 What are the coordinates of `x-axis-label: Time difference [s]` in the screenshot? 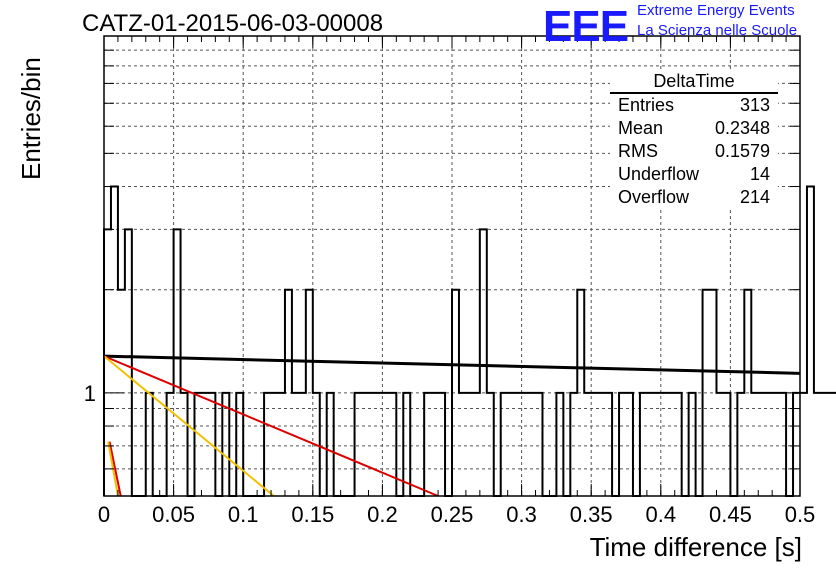 It's located at (695, 547).